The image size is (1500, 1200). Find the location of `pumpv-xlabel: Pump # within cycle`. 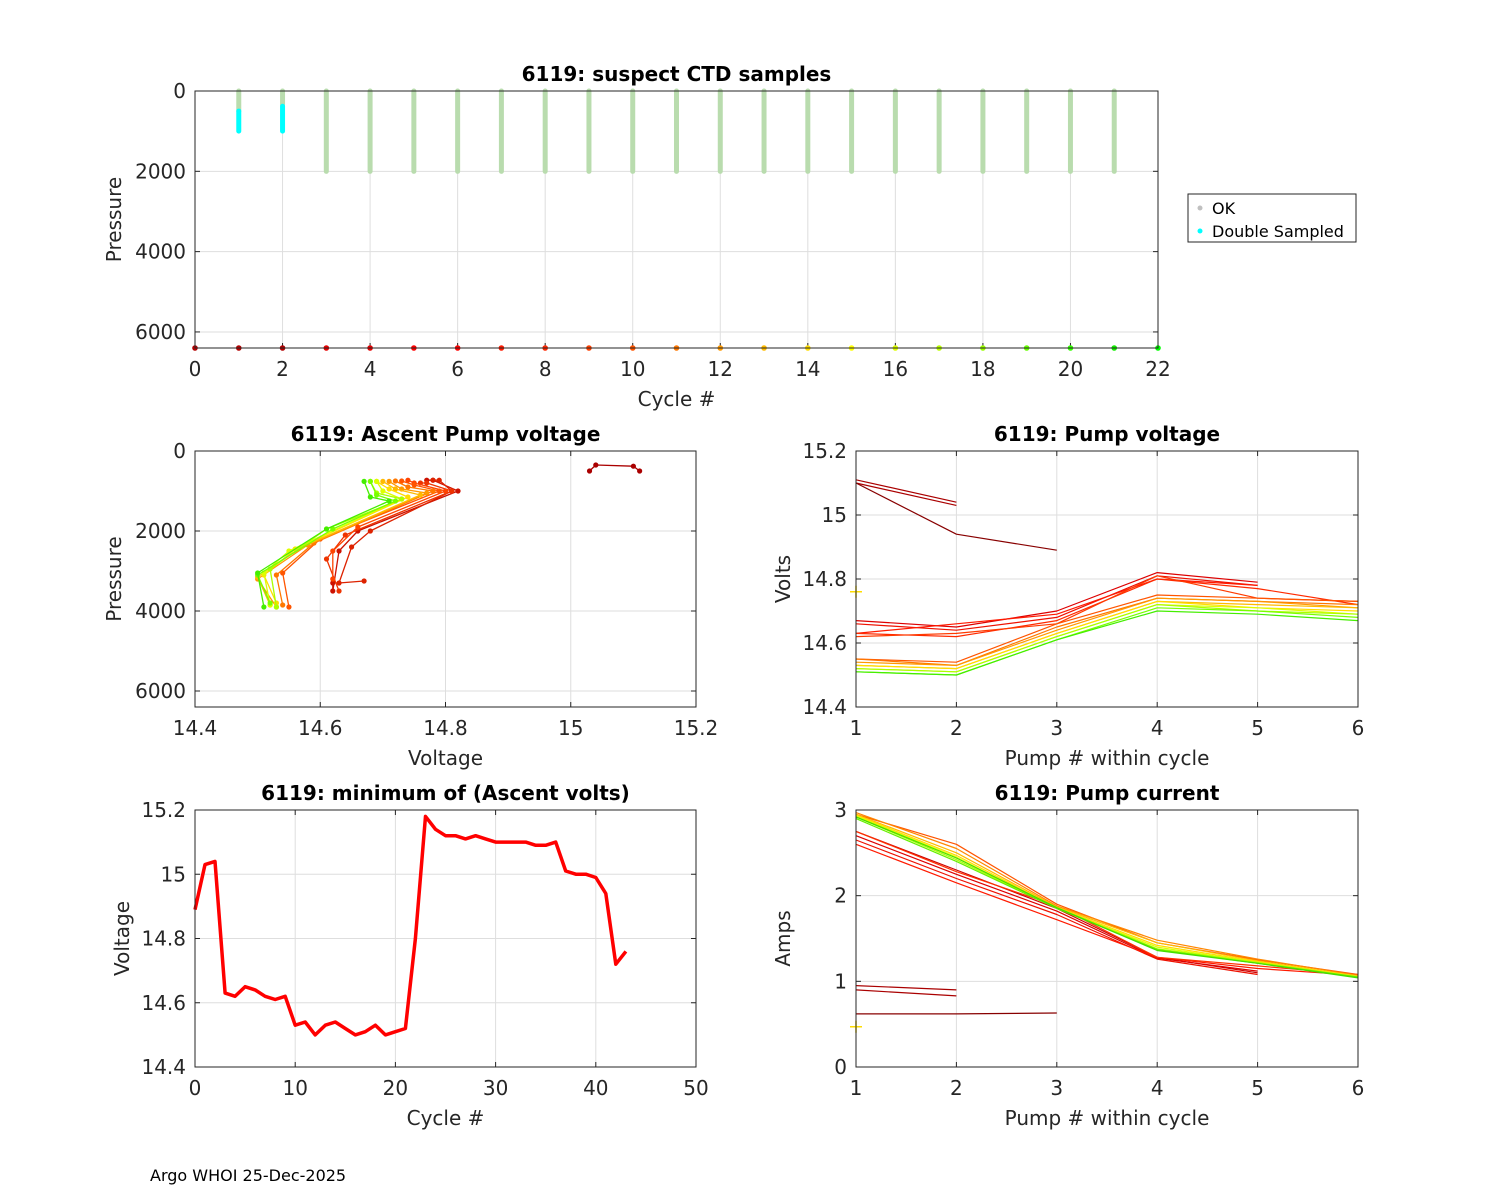

pumpv-xlabel: Pump # within cycle is located at coordinates (1107, 758).